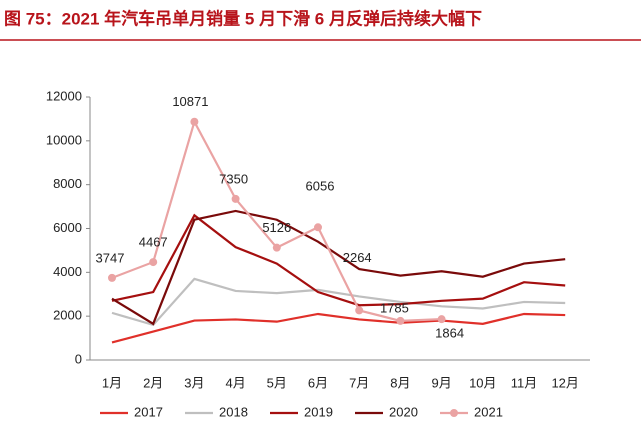  I want to click on legend-label: 2019, so click(318, 411).